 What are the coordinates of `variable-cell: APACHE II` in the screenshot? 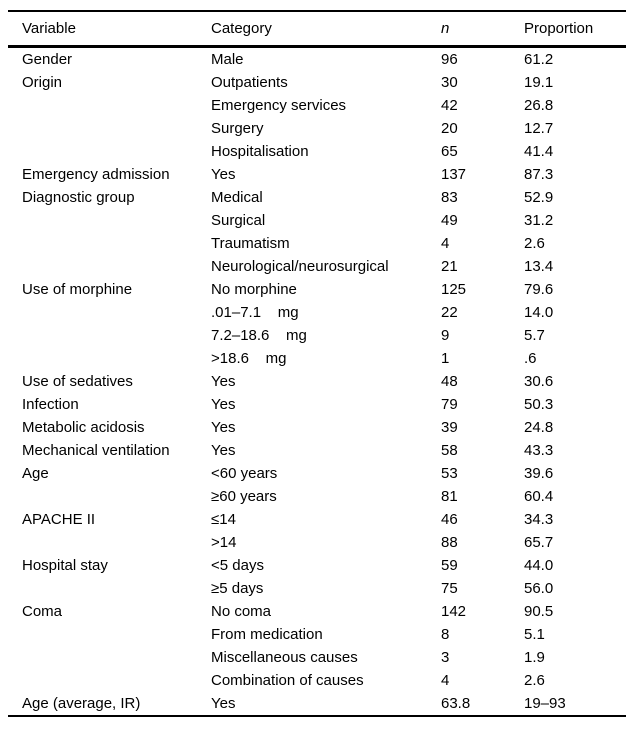 It's located at (59, 519).